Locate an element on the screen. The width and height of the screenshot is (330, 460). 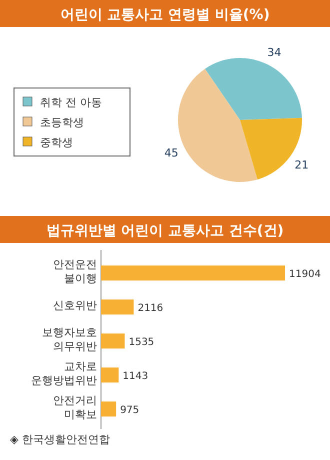
chart-title: 법규위반별 어린이 교통사고 건수(건) is located at coordinates (165, 231).